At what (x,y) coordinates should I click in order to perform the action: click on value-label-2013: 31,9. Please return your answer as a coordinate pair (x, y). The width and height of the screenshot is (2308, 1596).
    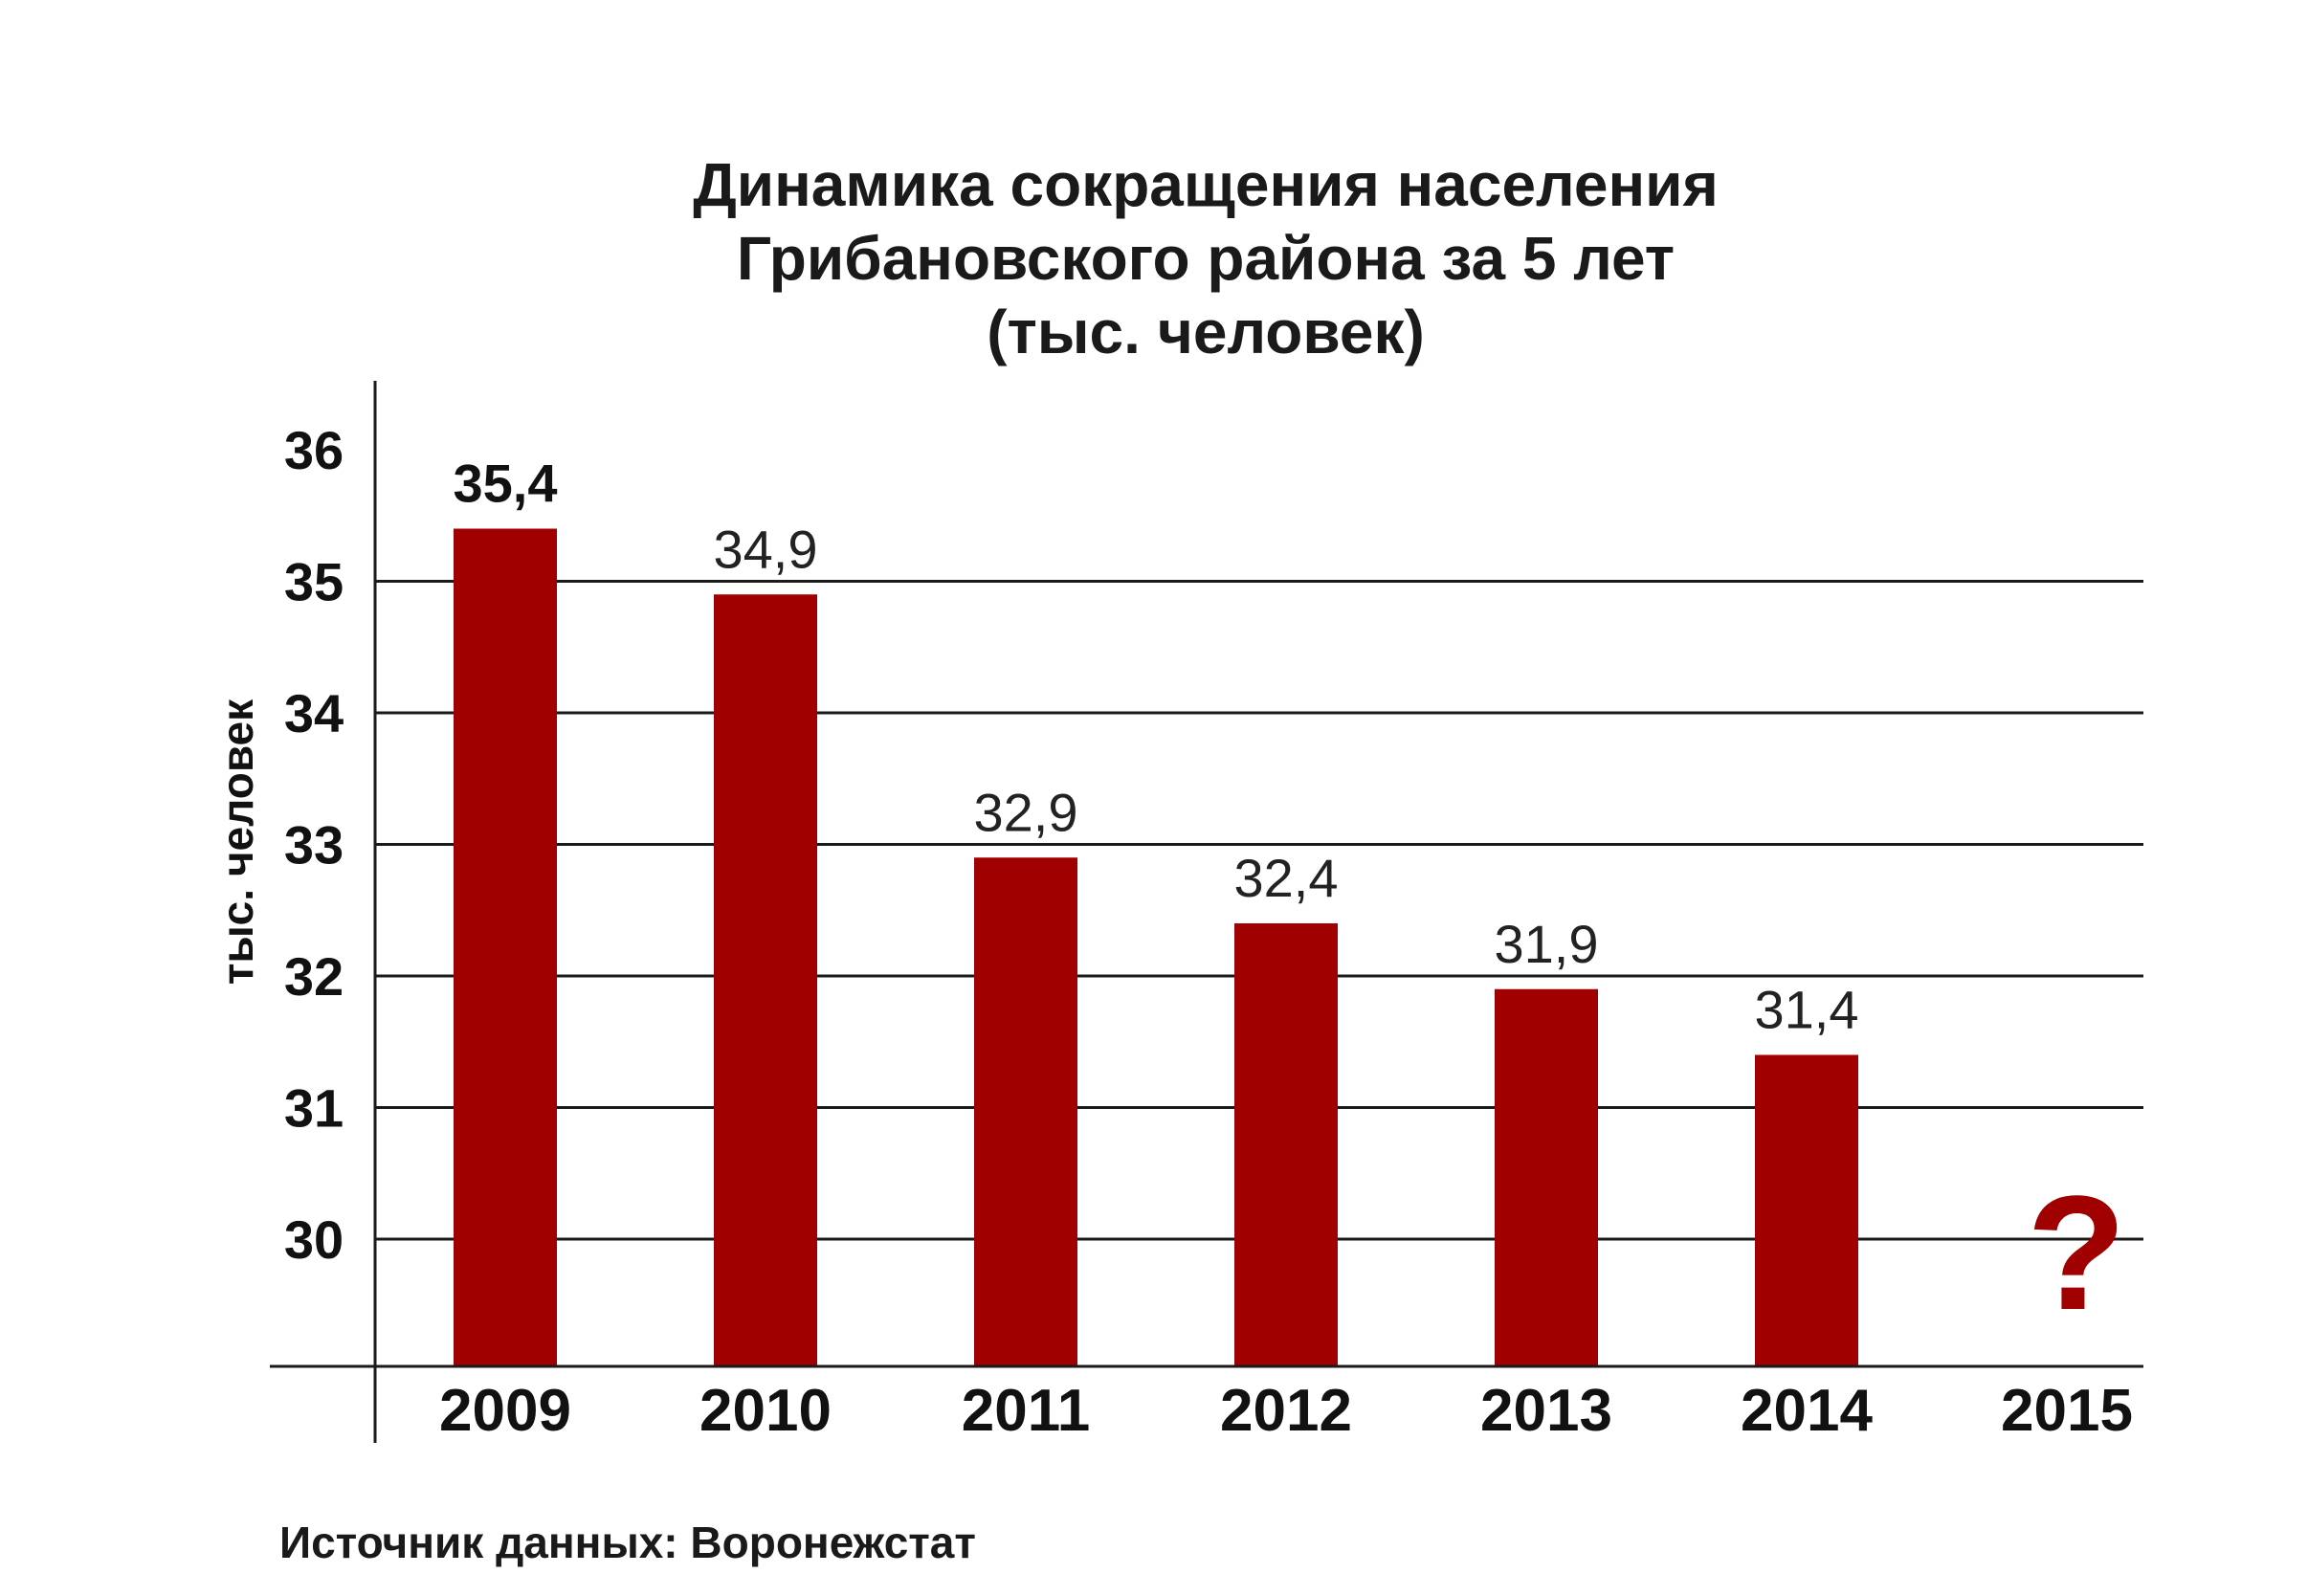
    Looking at the image, I should click on (1547, 944).